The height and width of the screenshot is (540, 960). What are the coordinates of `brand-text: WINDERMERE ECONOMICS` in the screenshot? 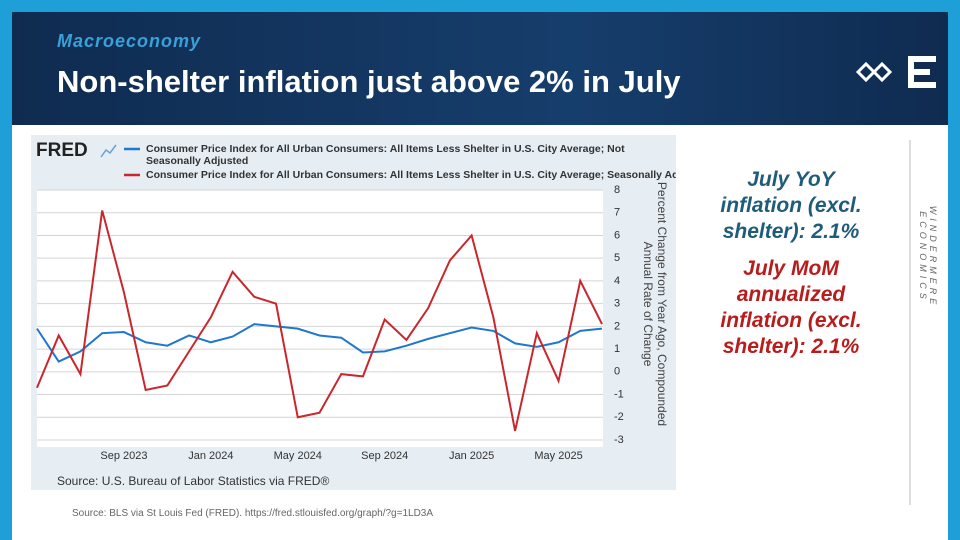 It's located at (928, 257).